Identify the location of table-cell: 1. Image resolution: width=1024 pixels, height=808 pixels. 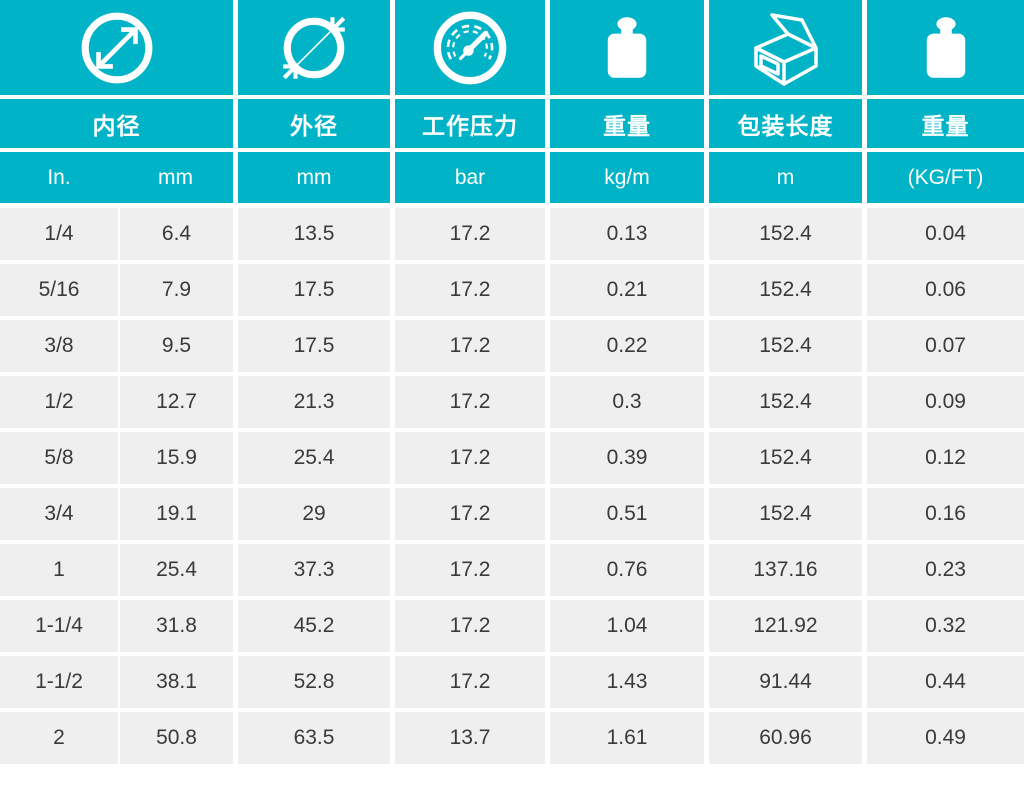
(59, 570).